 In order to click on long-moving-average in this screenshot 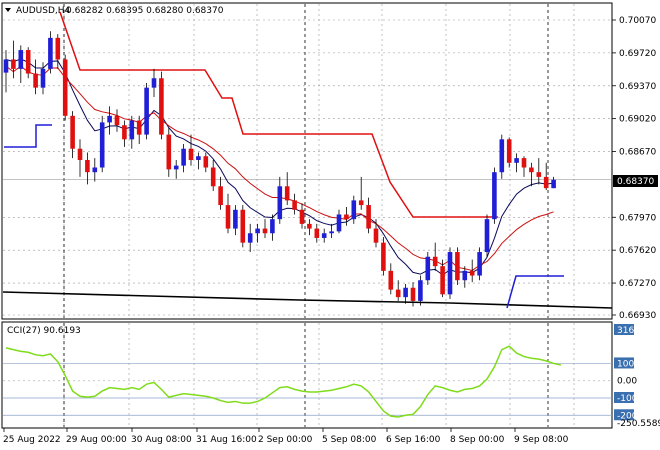, I will do `click(307, 300)`.